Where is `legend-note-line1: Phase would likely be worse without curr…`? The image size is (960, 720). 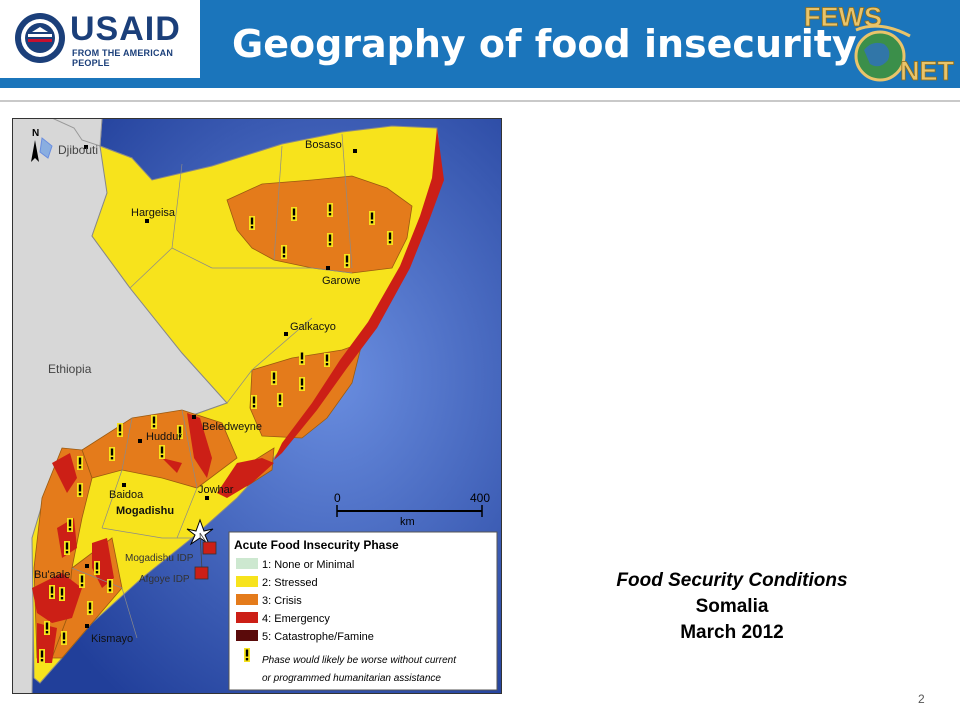
legend-note-line1: Phase would likely be worse without curr… is located at coordinates (359, 660).